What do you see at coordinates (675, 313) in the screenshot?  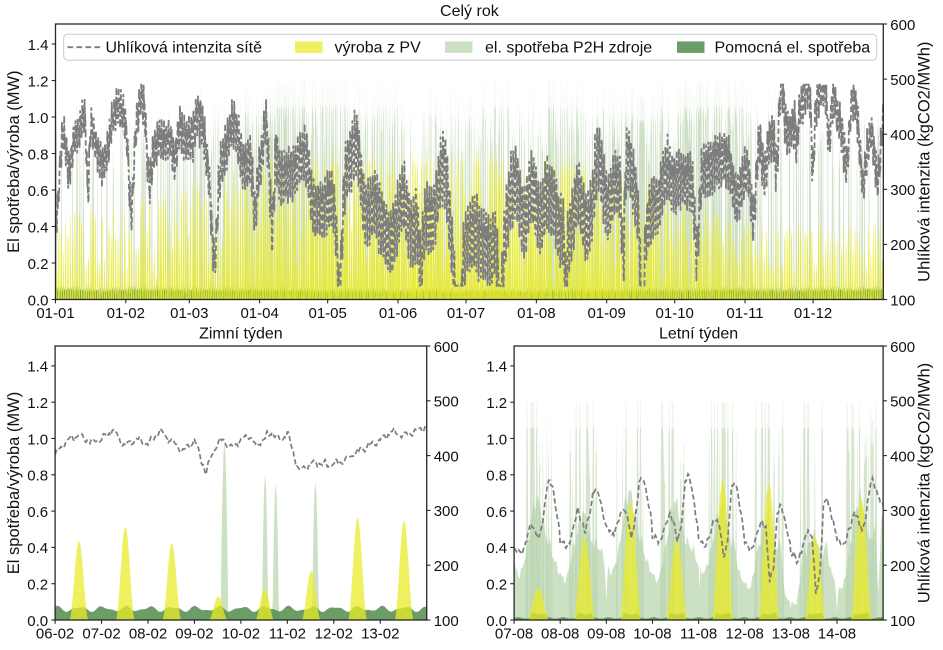 I see `svg-text: 01-10` at bounding box center [675, 313].